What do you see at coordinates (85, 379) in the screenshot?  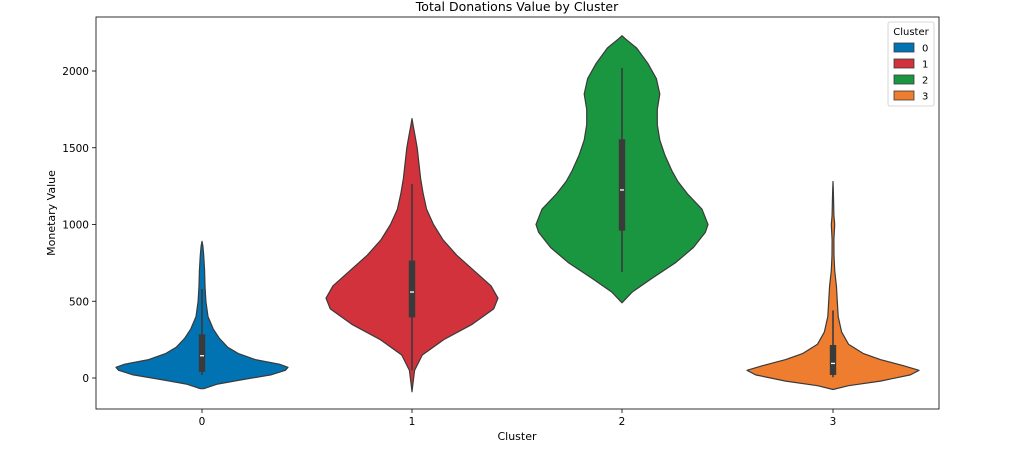 I see `y-tick-label: 0` at bounding box center [85, 379].